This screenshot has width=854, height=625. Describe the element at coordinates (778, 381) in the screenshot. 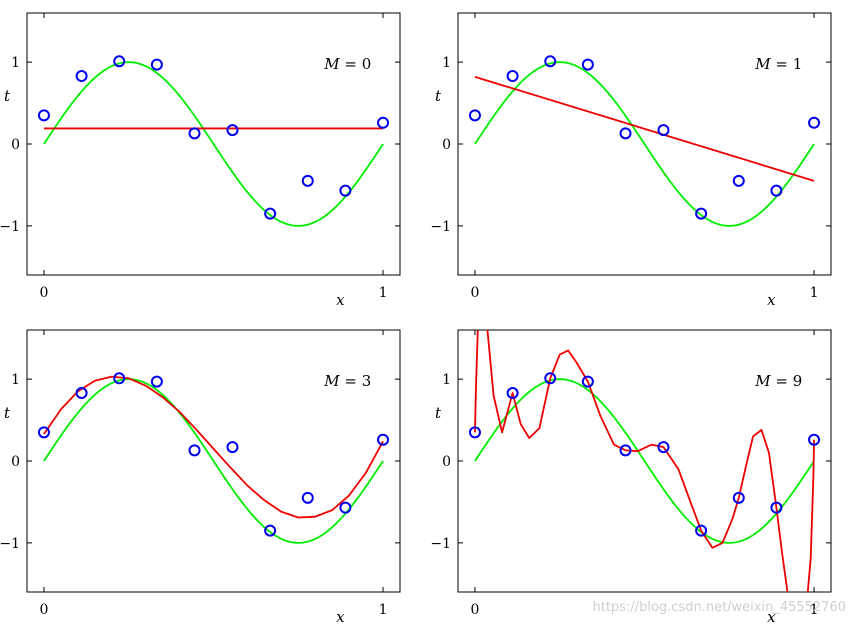

I see `model-order-label: M = 9` at that location.